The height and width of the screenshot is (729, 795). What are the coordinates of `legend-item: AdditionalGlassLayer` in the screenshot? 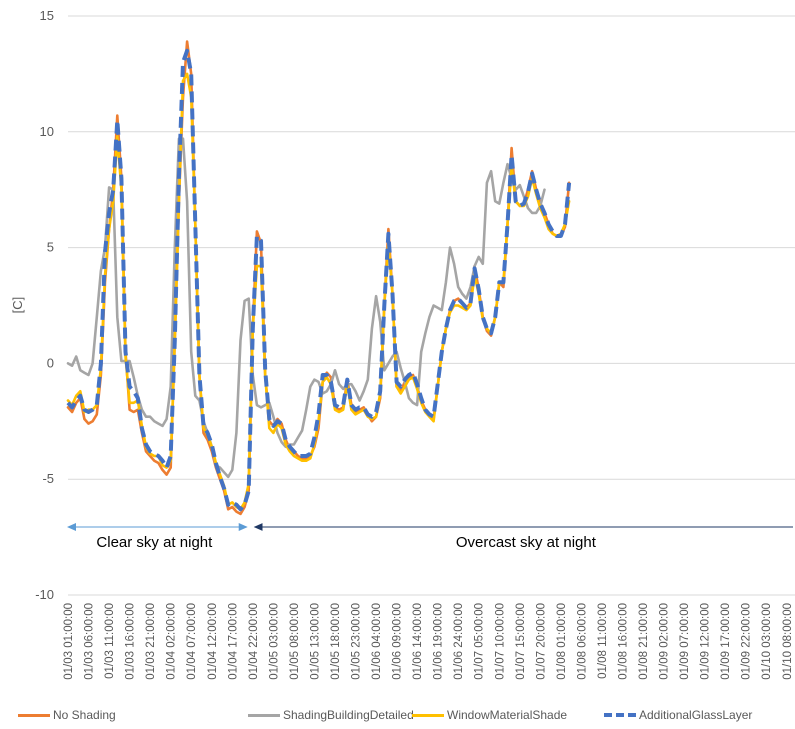 It's located at (678, 715).